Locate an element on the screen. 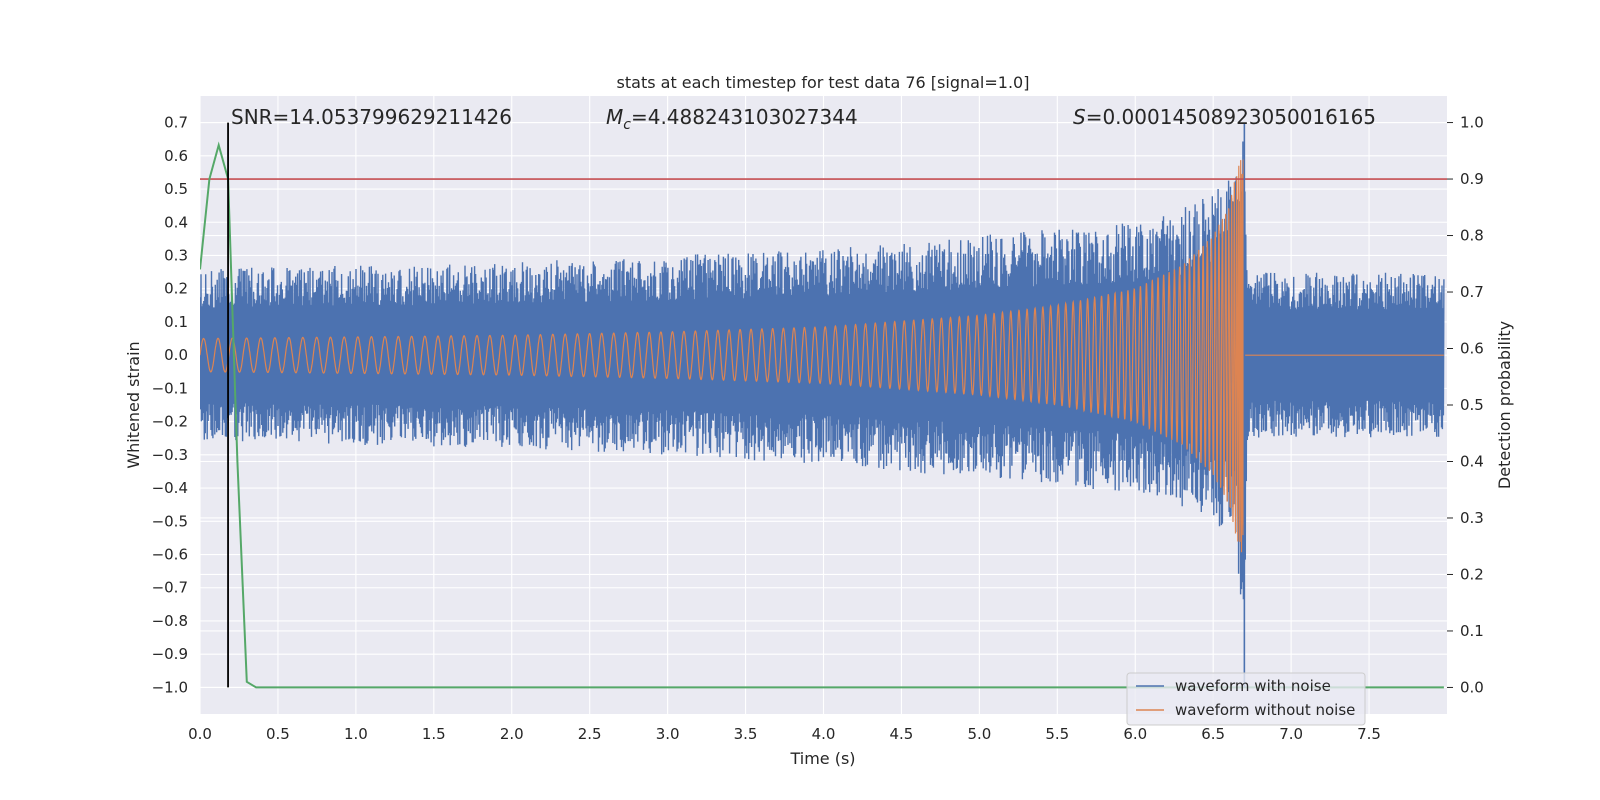  y-tick-label: 0.5 is located at coordinates (176, 189).